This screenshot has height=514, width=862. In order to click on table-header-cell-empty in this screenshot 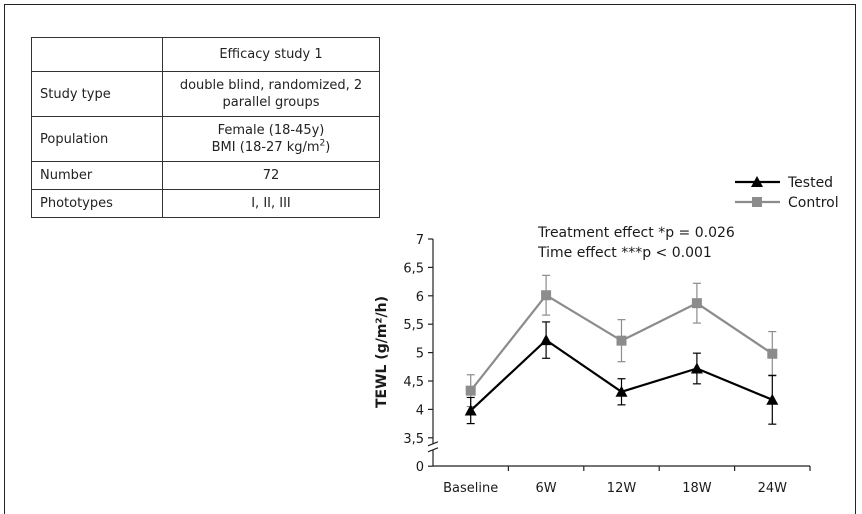, I will do `click(97, 54)`.